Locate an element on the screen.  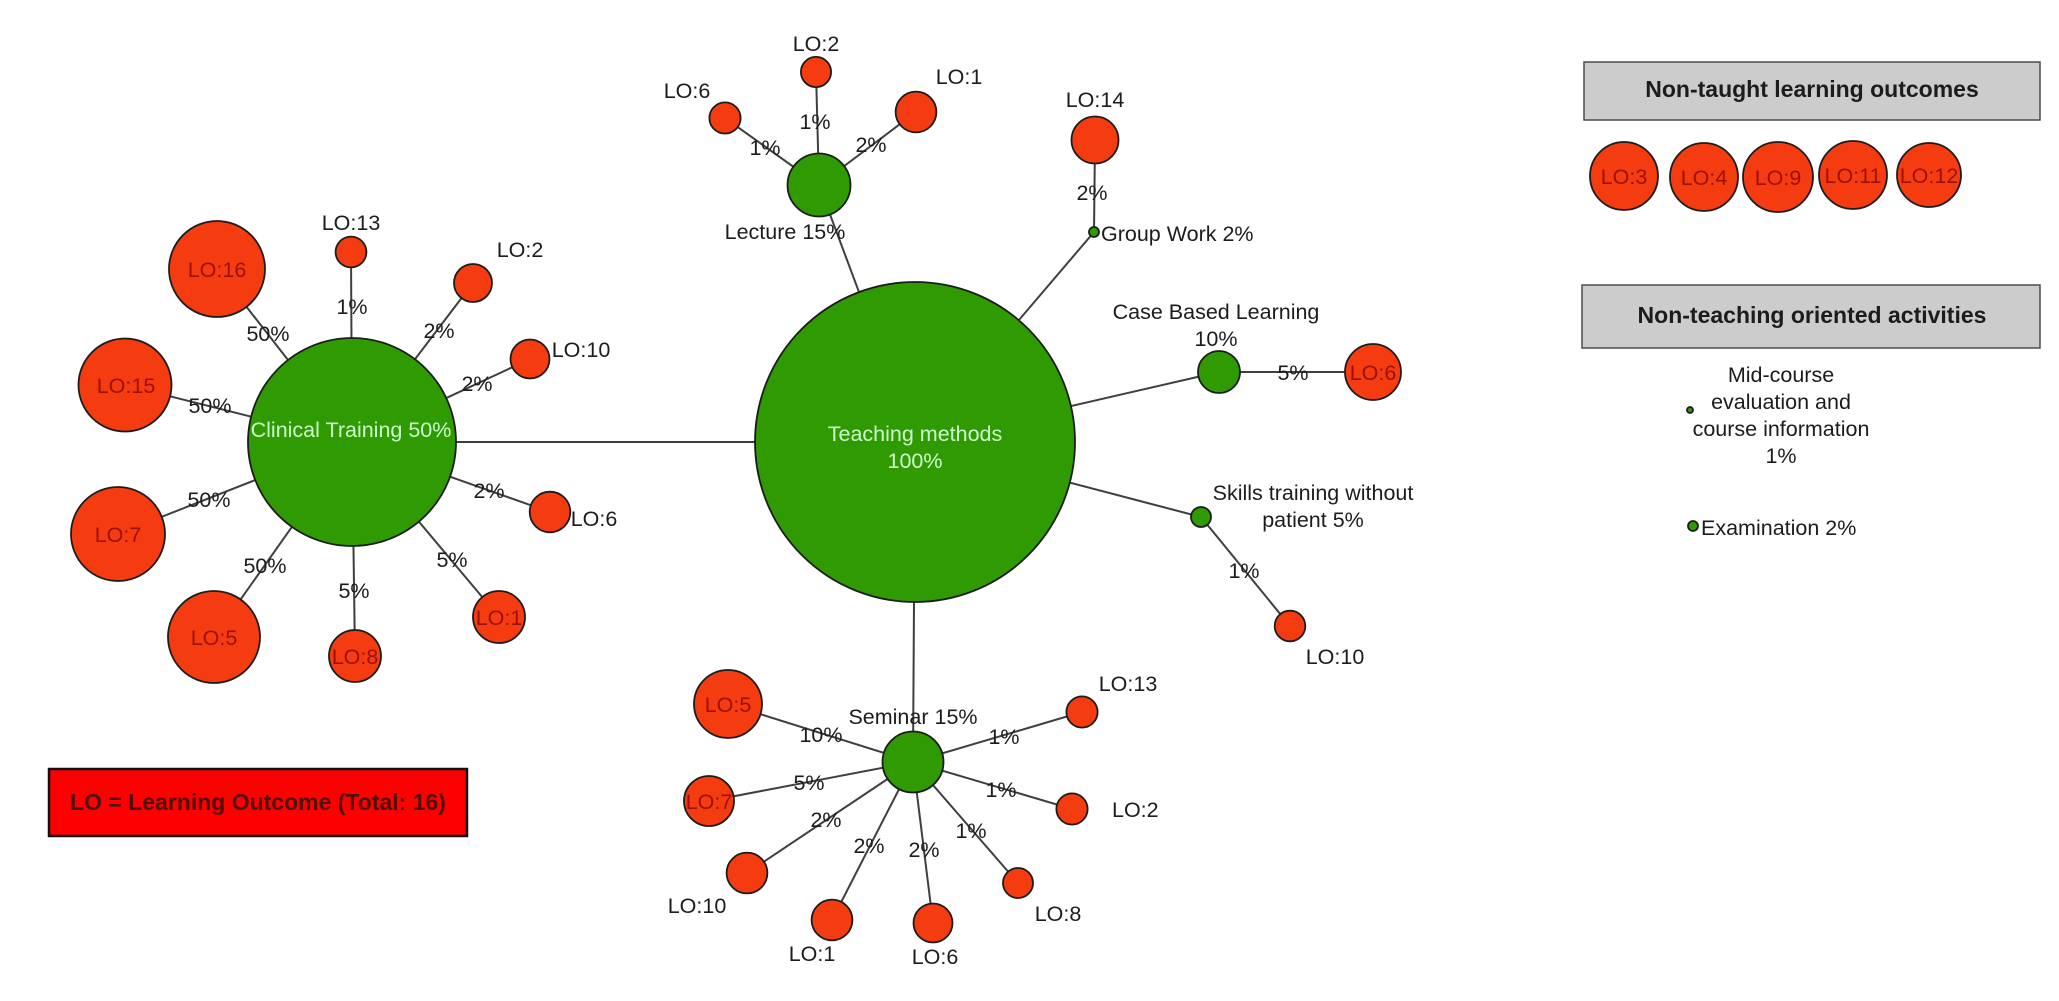
svg-text: LO:16 is located at coordinates (217, 270).